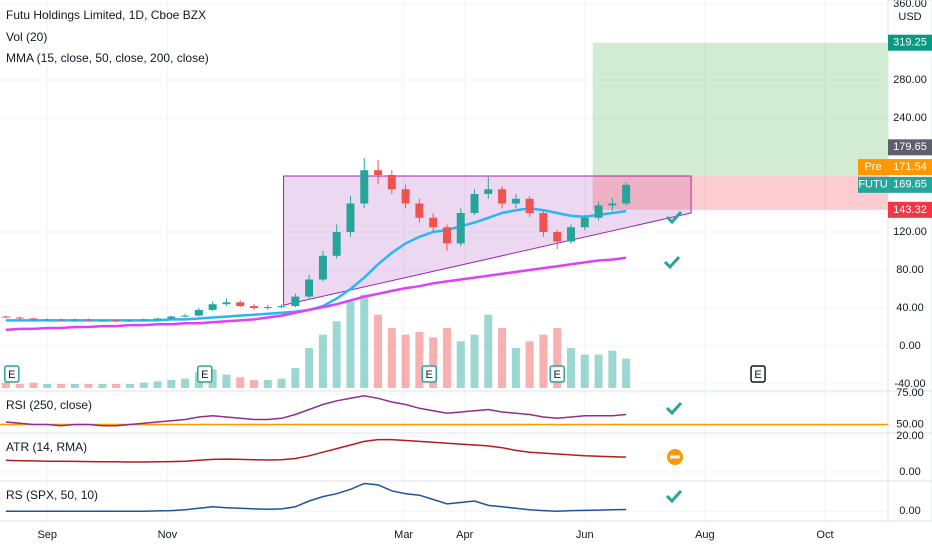  What do you see at coordinates (740, 109) in the screenshot?
I see `profit-zone` at bounding box center [740, 109].